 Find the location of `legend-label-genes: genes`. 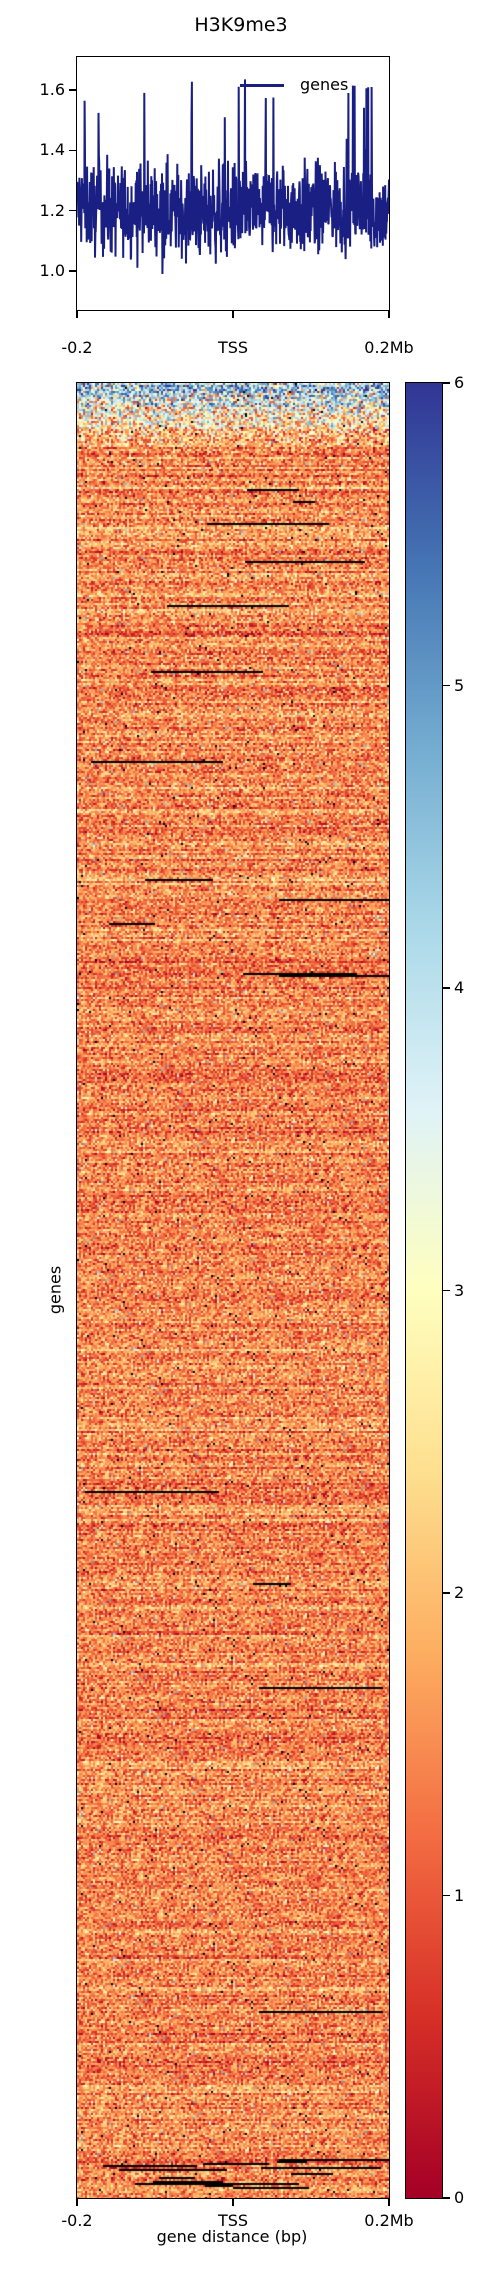

legend-label-genes: genes is located at coordinates (324, 84).